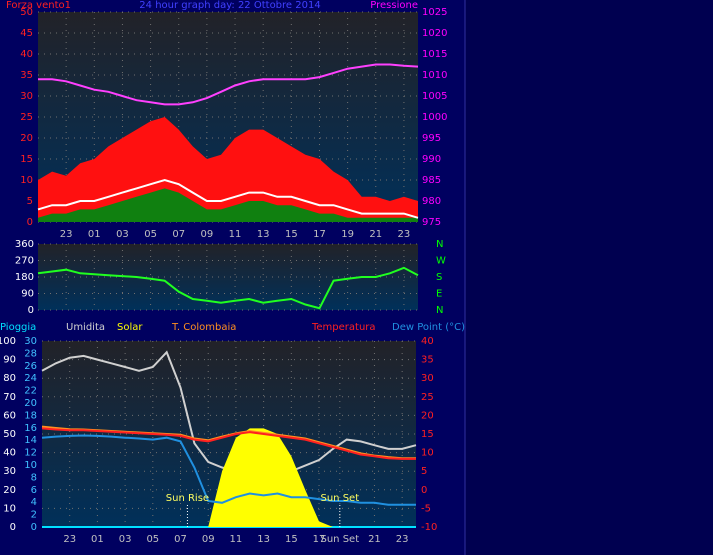 The image size is (713, 555). Describe the element at coordinates (26, 33) in the screenshot. I see `y-tick-label: 45` at that location.